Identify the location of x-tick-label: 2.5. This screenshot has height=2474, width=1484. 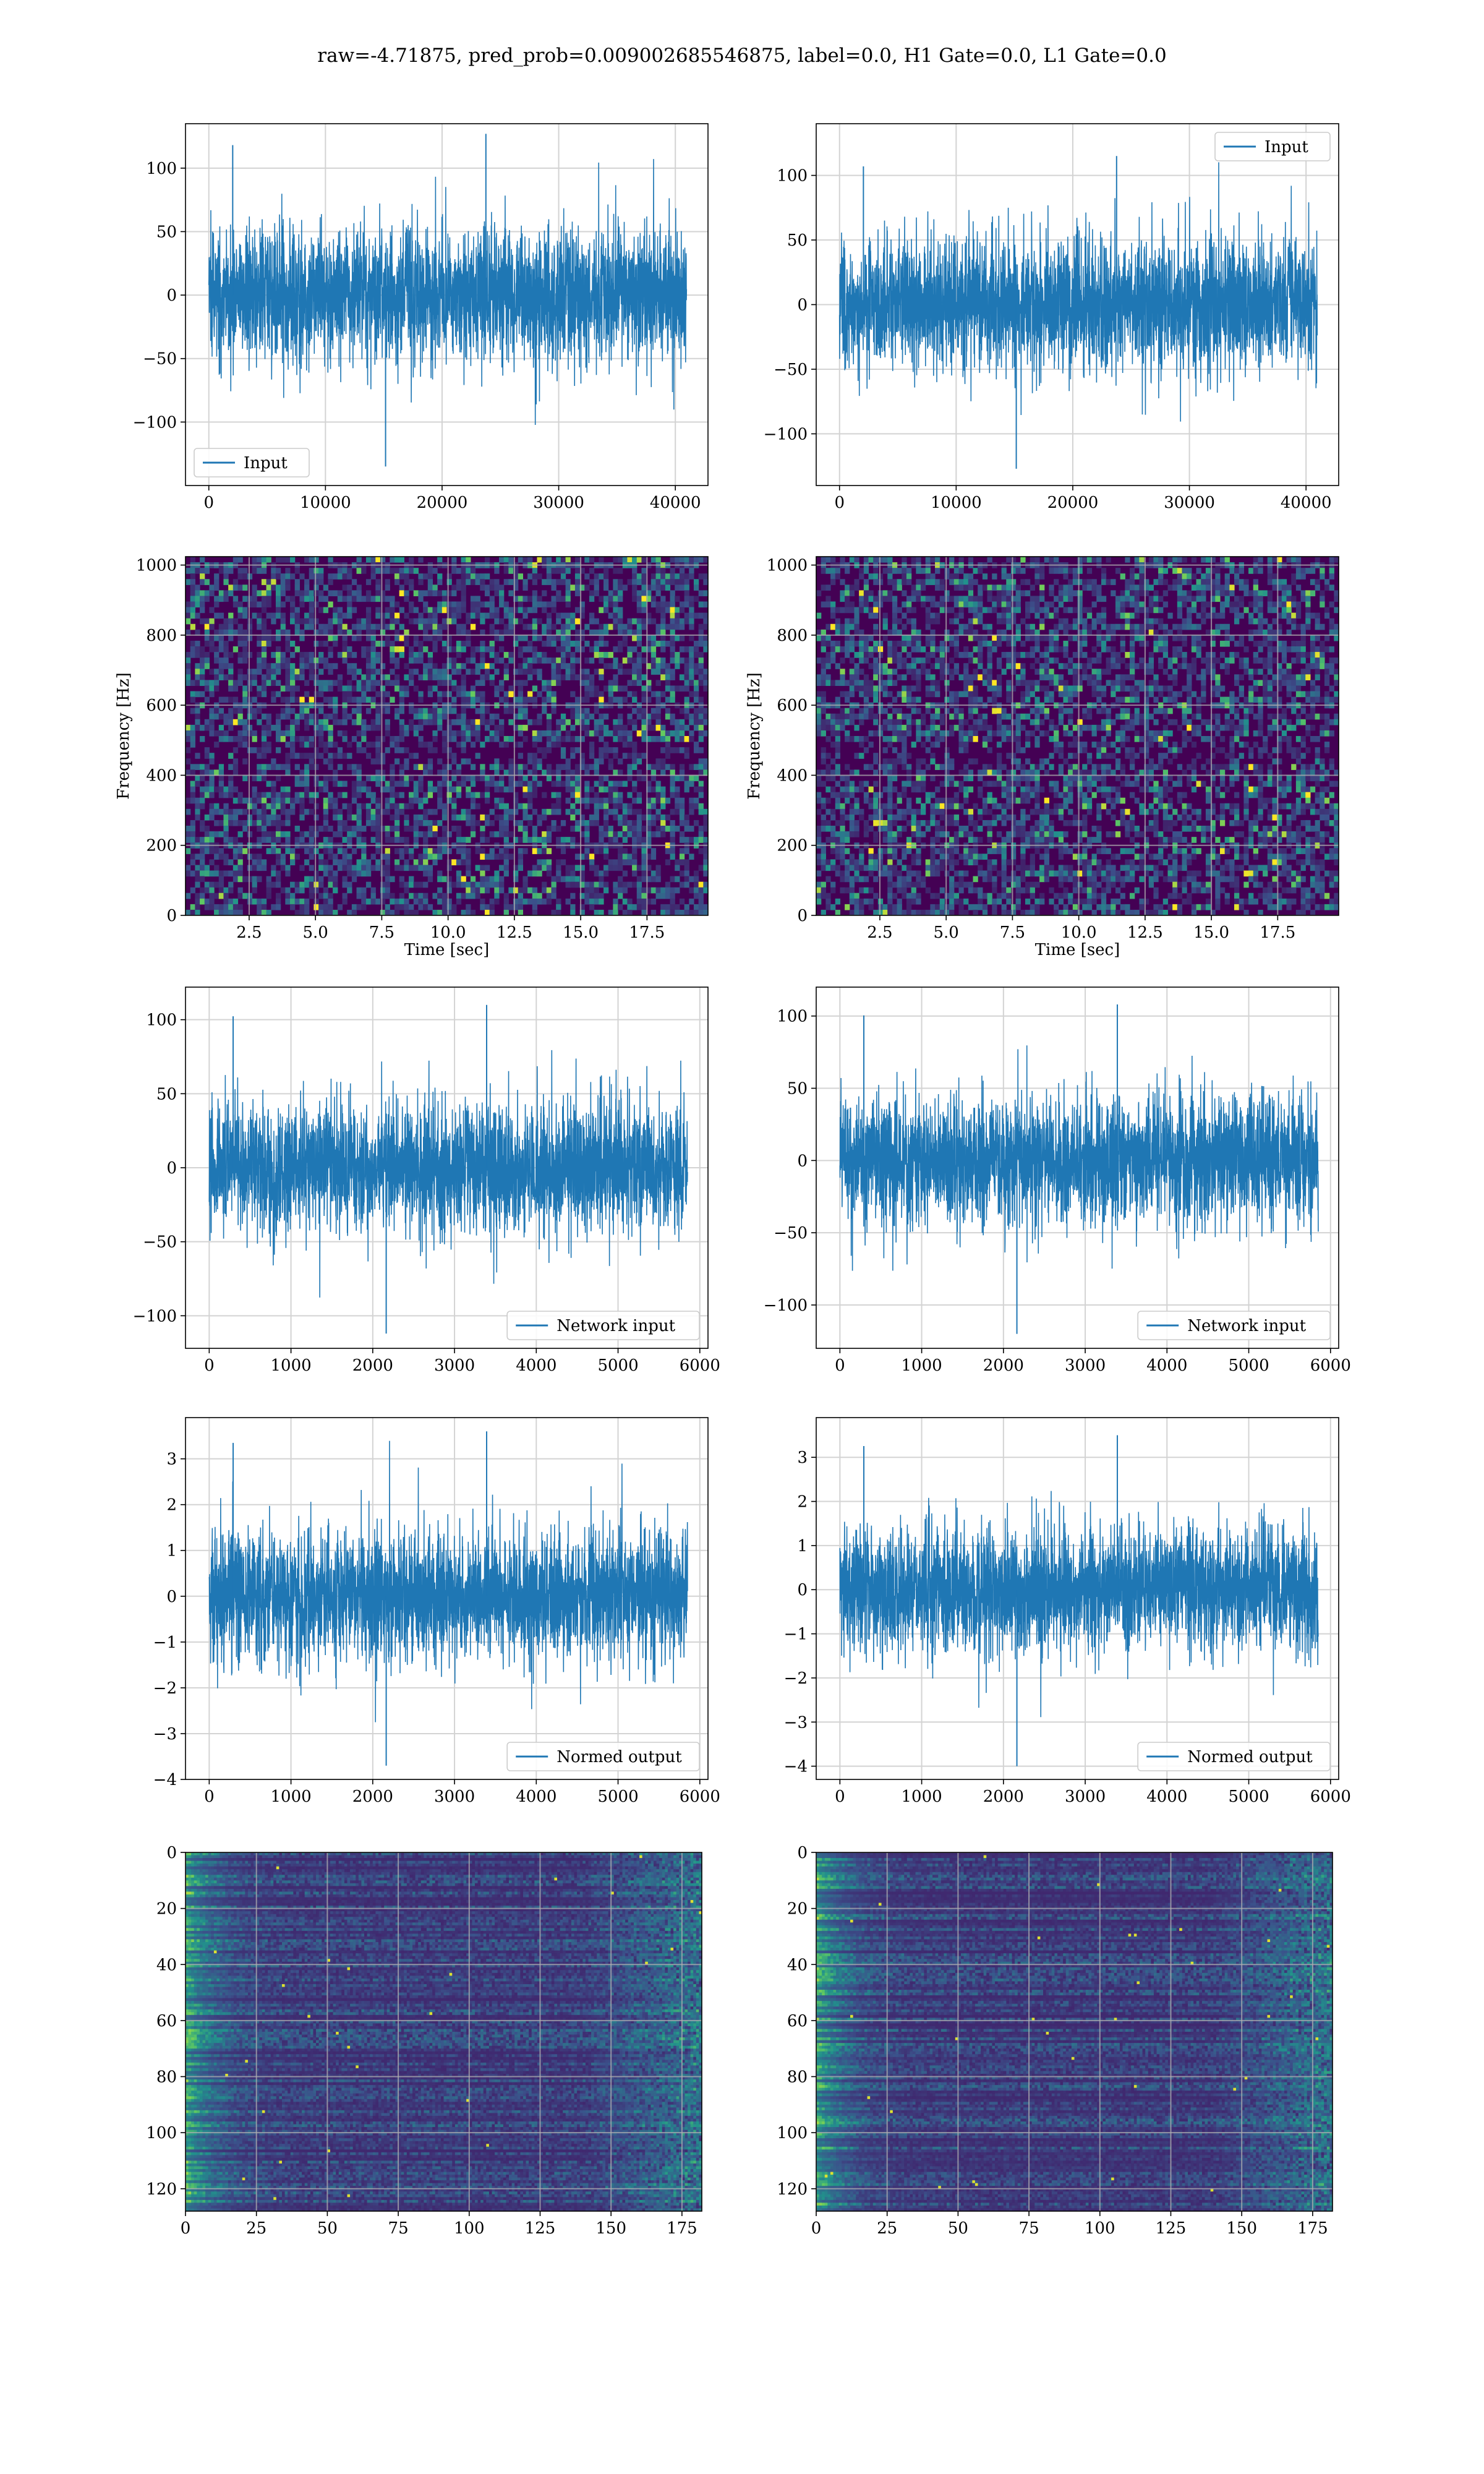
(249, 932).